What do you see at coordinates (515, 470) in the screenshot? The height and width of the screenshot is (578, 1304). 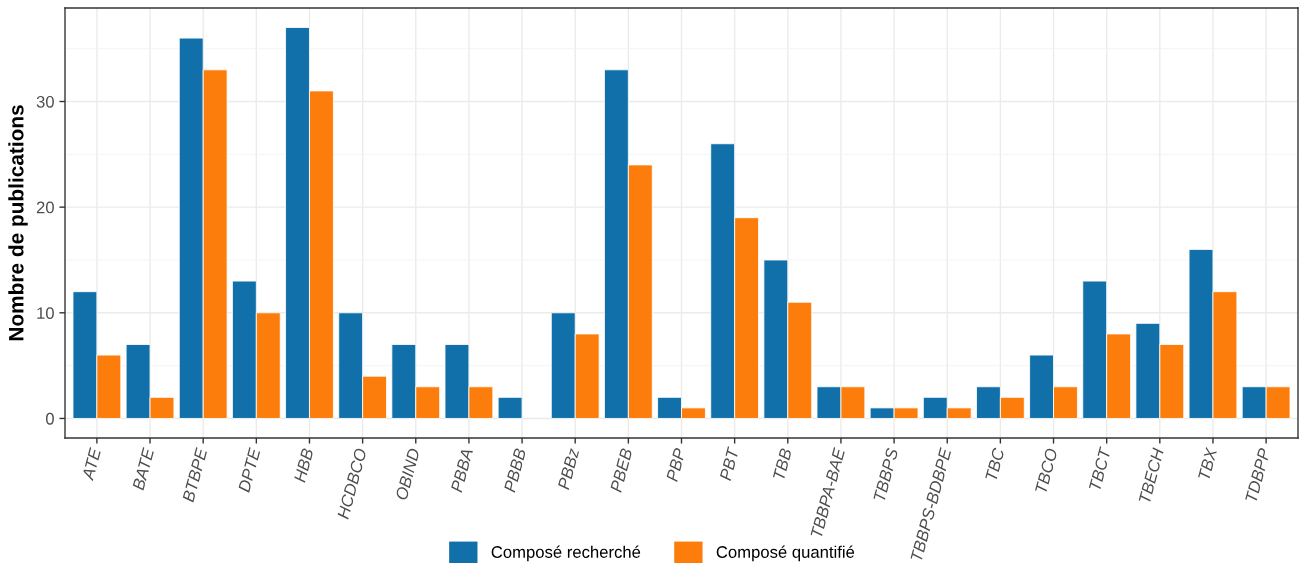 I see `x-tick-label: PBBB` at bounding box center [515, 470].